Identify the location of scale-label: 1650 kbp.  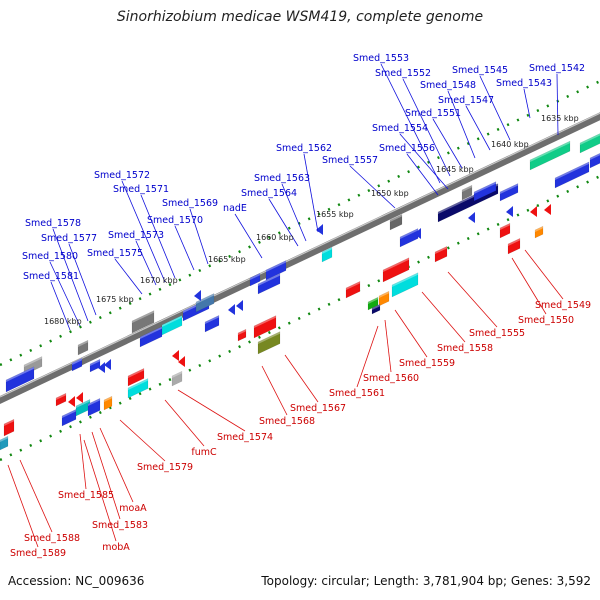
(390, 193).